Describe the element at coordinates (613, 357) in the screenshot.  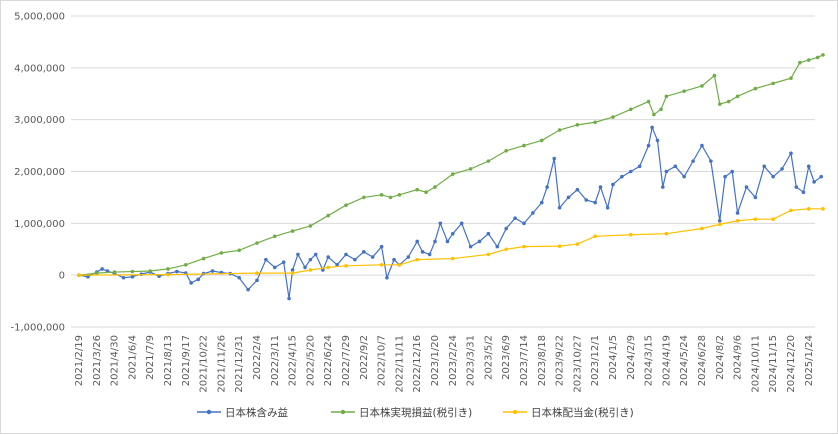
I see `x-tick-label: 2024/1/5` at that location.